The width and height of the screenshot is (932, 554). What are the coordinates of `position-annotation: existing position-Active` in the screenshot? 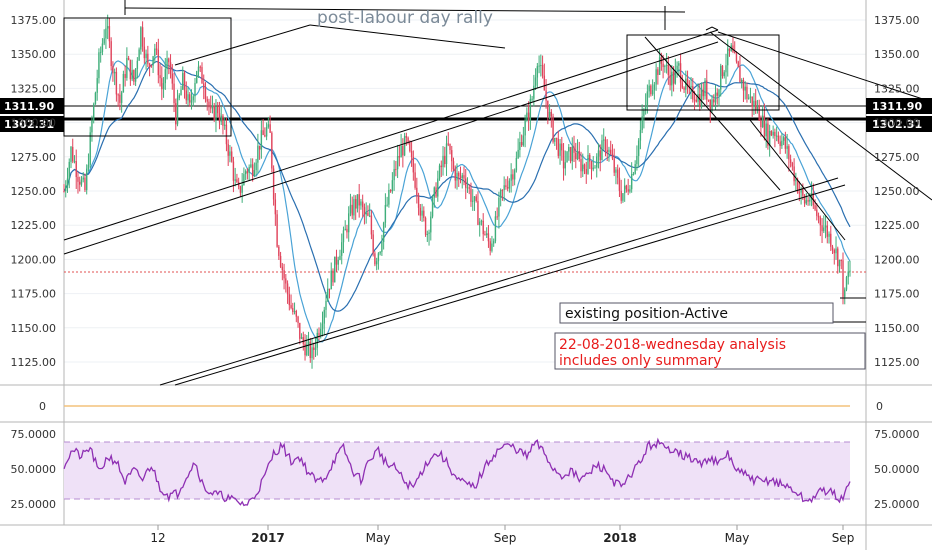 It's located at (646, 314).